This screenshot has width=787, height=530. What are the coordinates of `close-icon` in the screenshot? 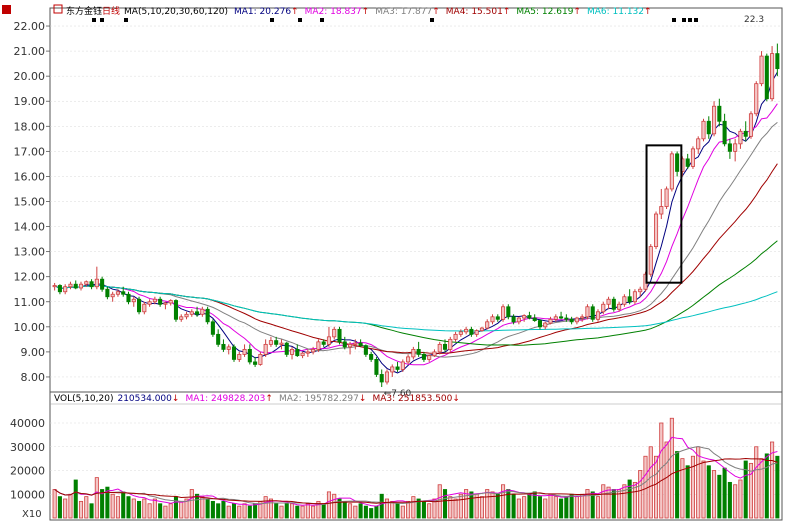 It's located at (58, 9).